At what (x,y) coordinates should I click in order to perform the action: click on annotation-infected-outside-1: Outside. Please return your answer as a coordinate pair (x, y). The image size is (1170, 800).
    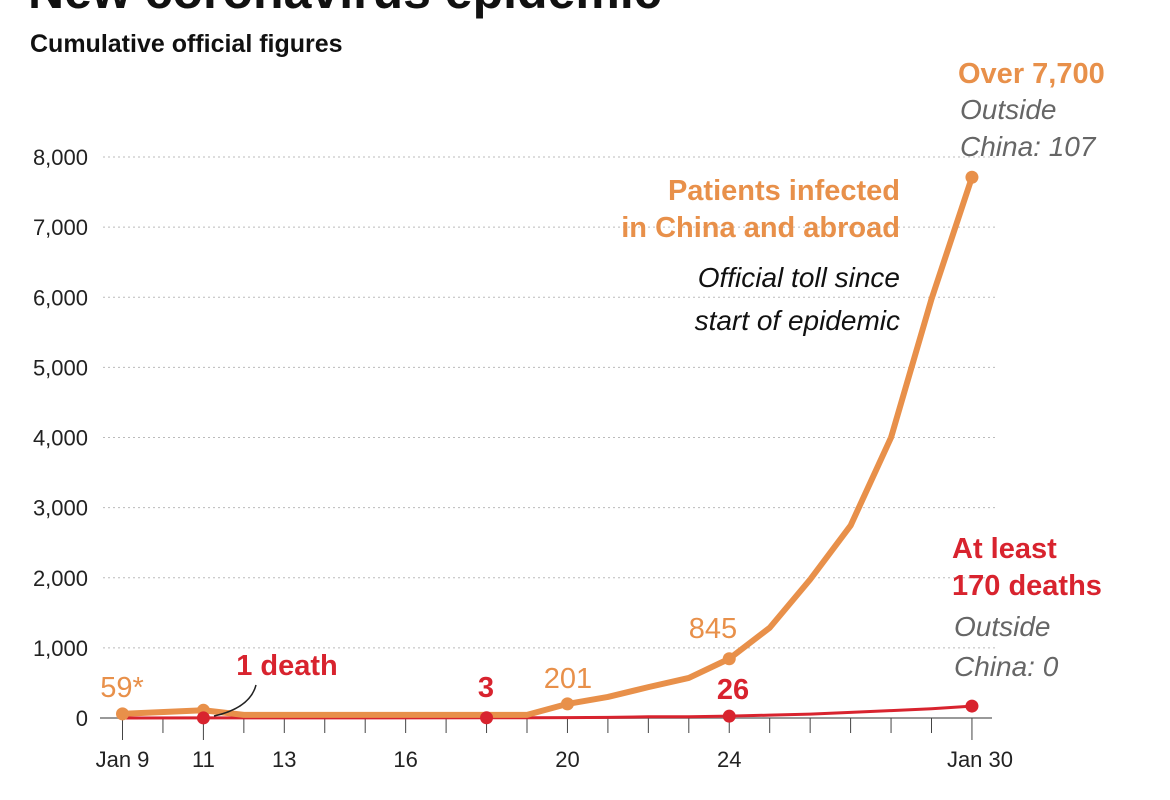
    Looking at the image, I should click on (1008, 109).